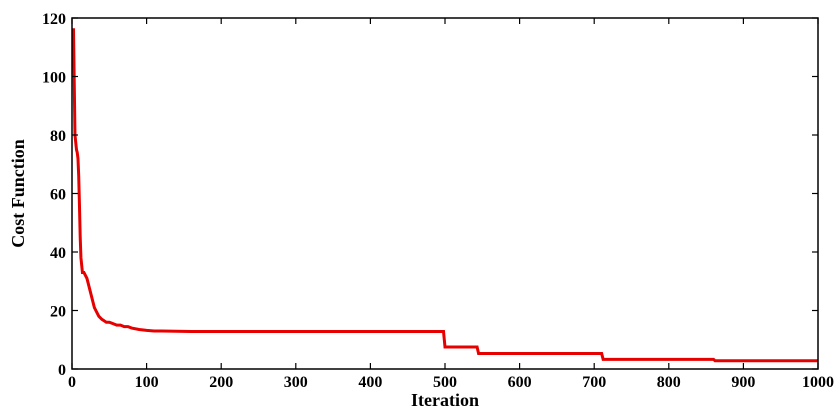 This screenshot has width=839, height=412. What do you see at coordinates (54, 78) in the screenshot?
I see `y-tick-label: 100` at bounding box center [54, 78].